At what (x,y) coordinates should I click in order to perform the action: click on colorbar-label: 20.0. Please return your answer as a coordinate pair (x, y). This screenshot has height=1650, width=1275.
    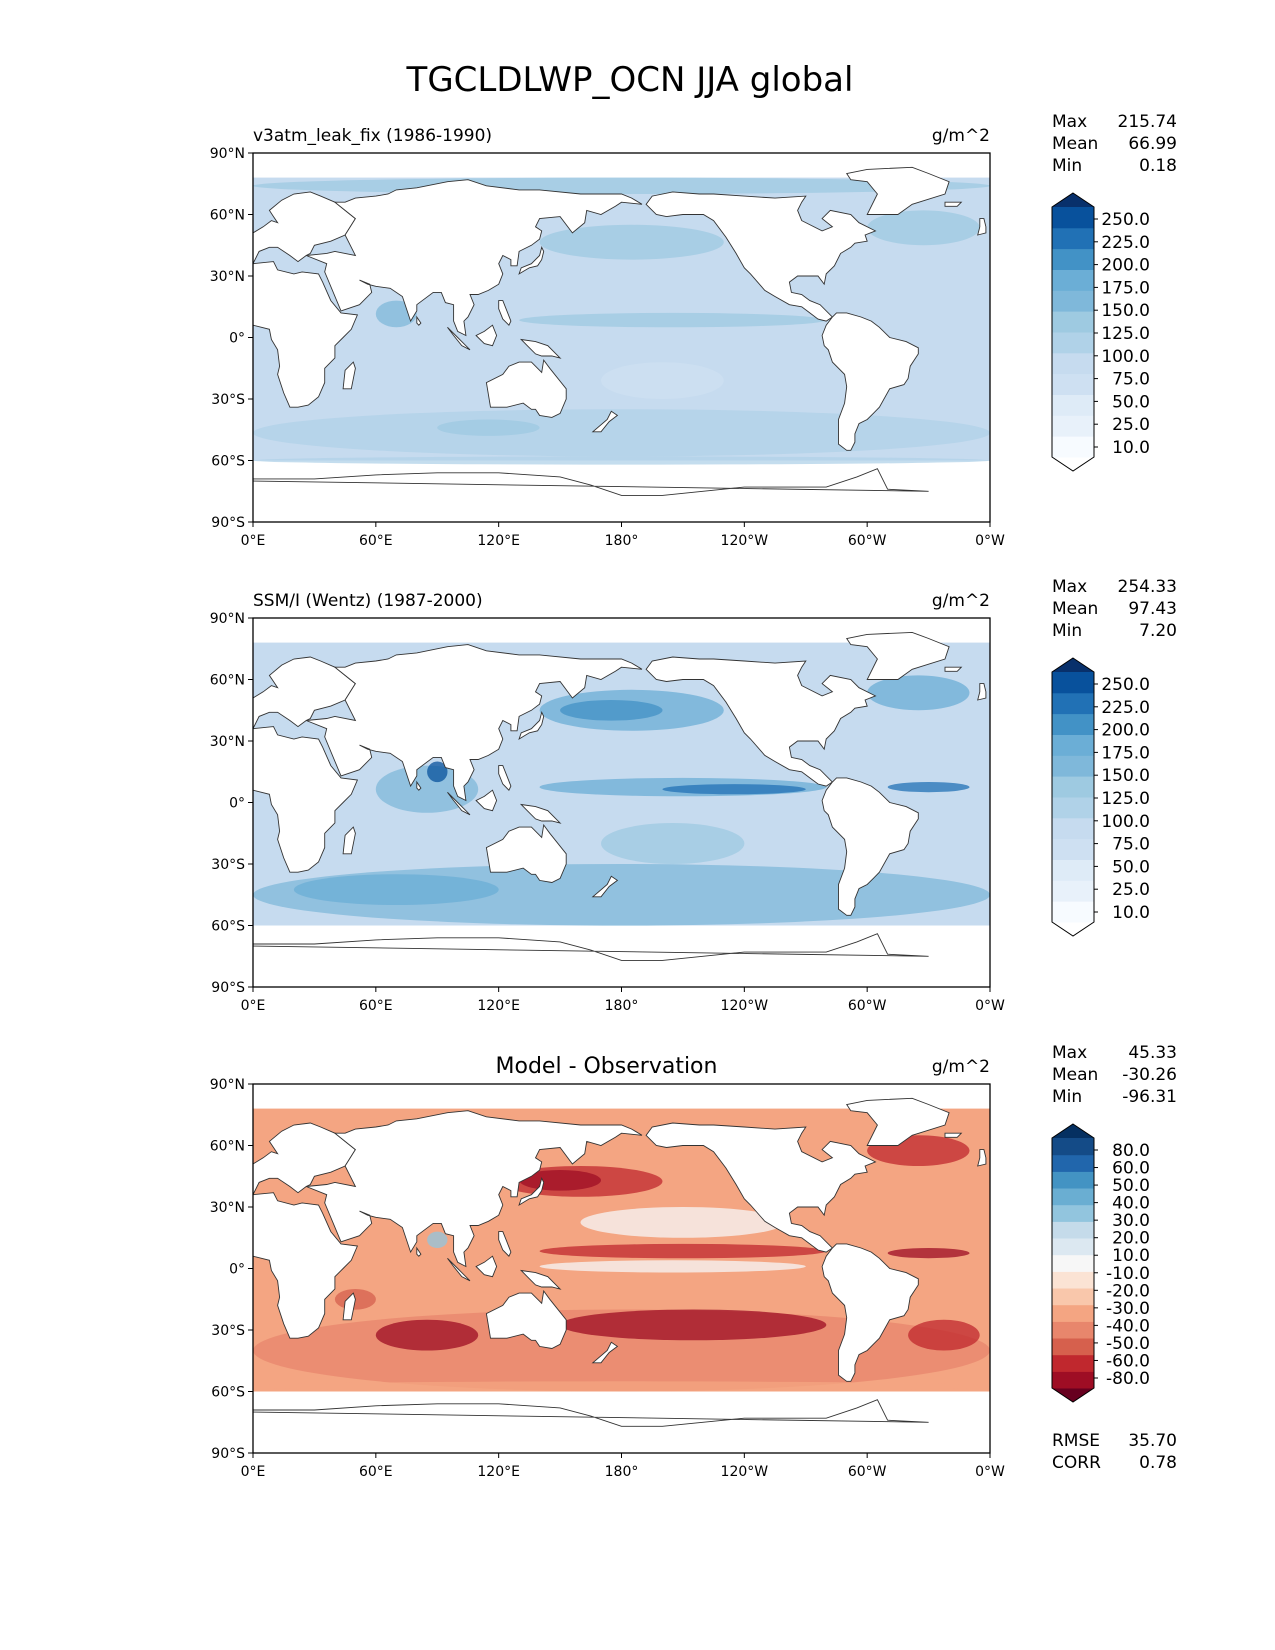
    Looking at the image, I should click on (1131, 1239).